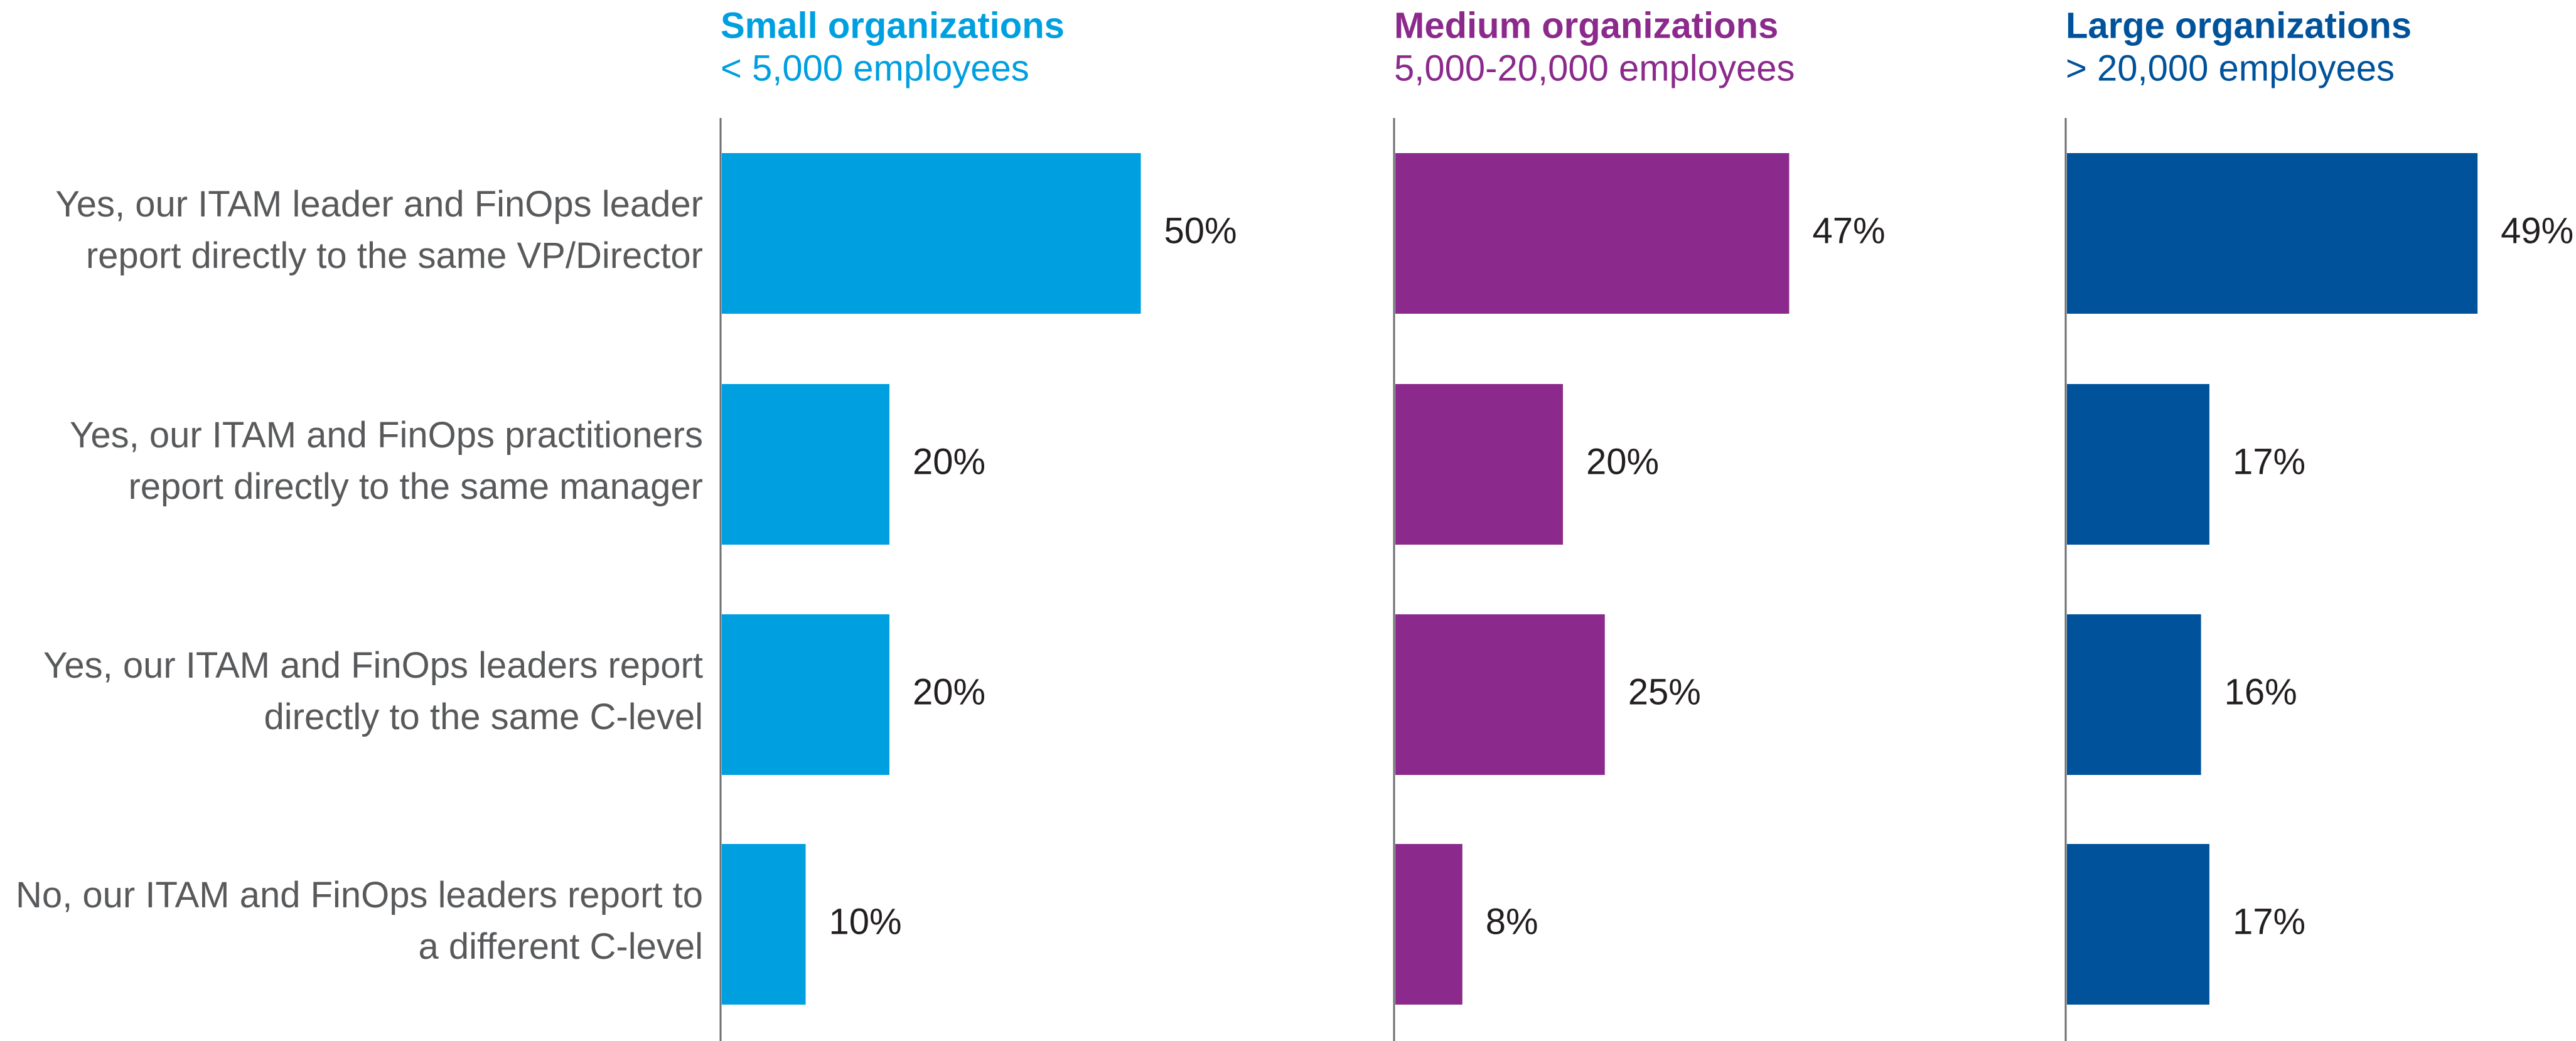 Image resolution: width=2576 pixels, height=1041 pixels. What do you see at coordinates (386, 435) in the screenshot?
I see `category-label-line: Yes, our ITAM and FinOps practitioners` at bounding box center [386, 435].